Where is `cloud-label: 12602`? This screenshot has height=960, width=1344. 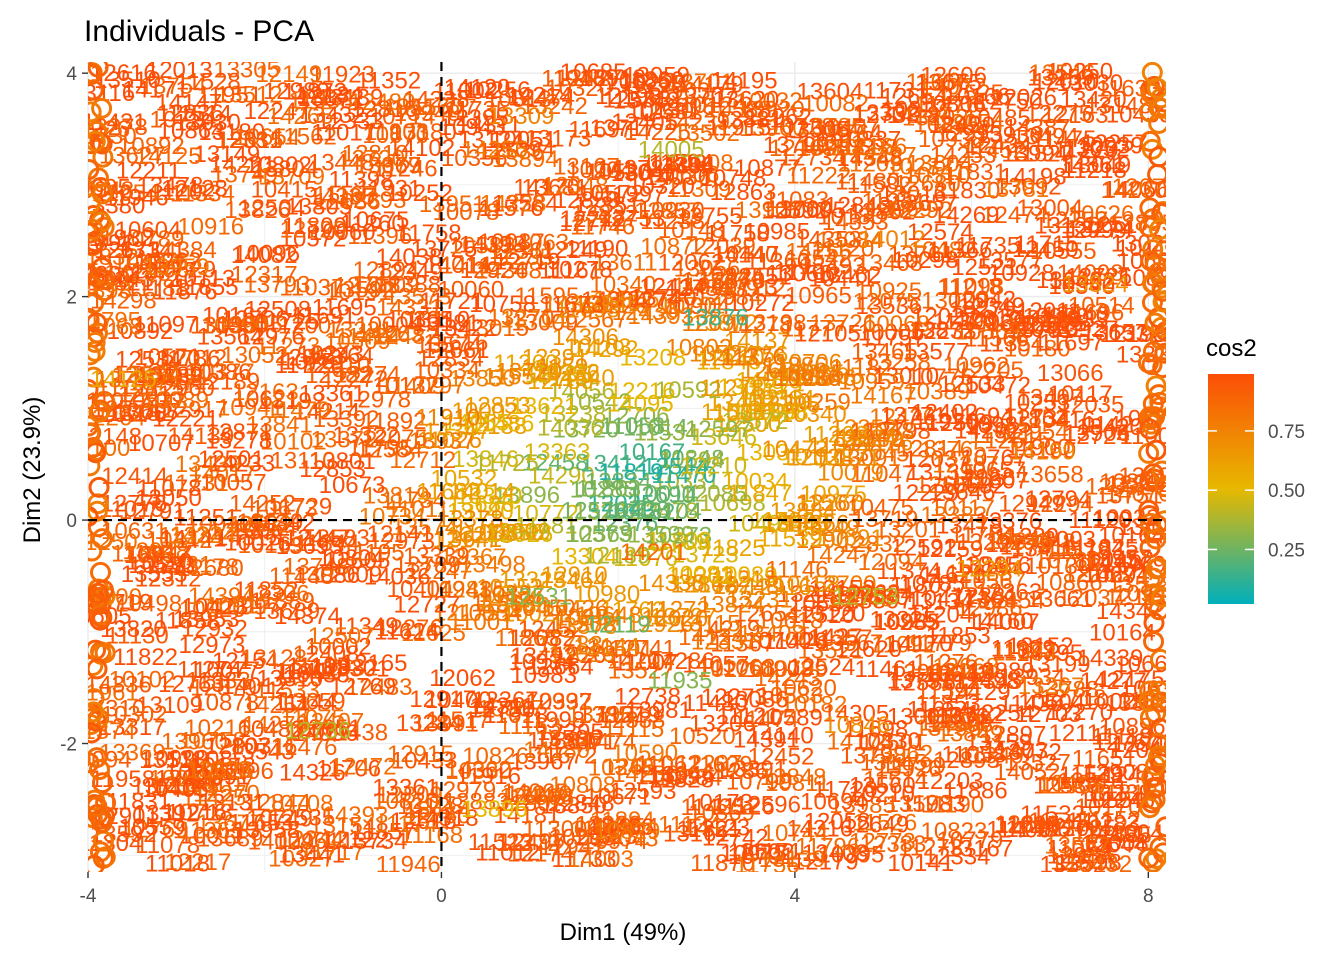
cloud-label: 12602 is located at coordinates (761, 852).